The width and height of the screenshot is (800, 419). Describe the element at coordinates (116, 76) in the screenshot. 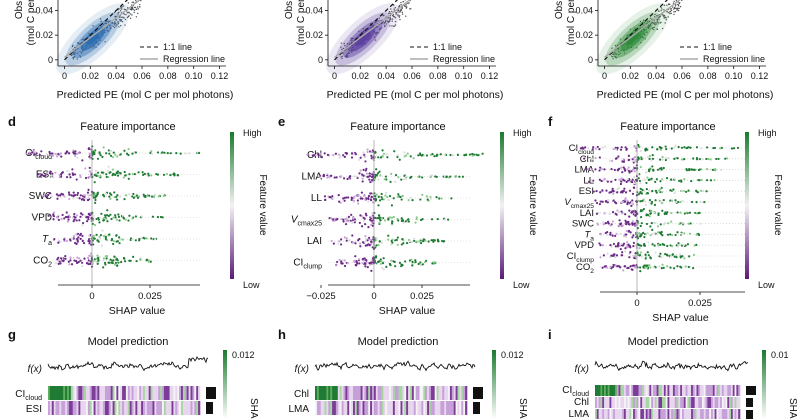

I see `x-tick-label: 0.04` at that location.